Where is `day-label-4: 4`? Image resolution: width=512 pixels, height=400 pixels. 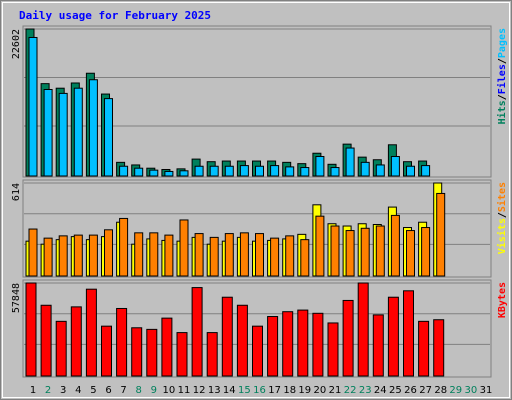 day-label-4: 4 is located at coordinates (78, 390).